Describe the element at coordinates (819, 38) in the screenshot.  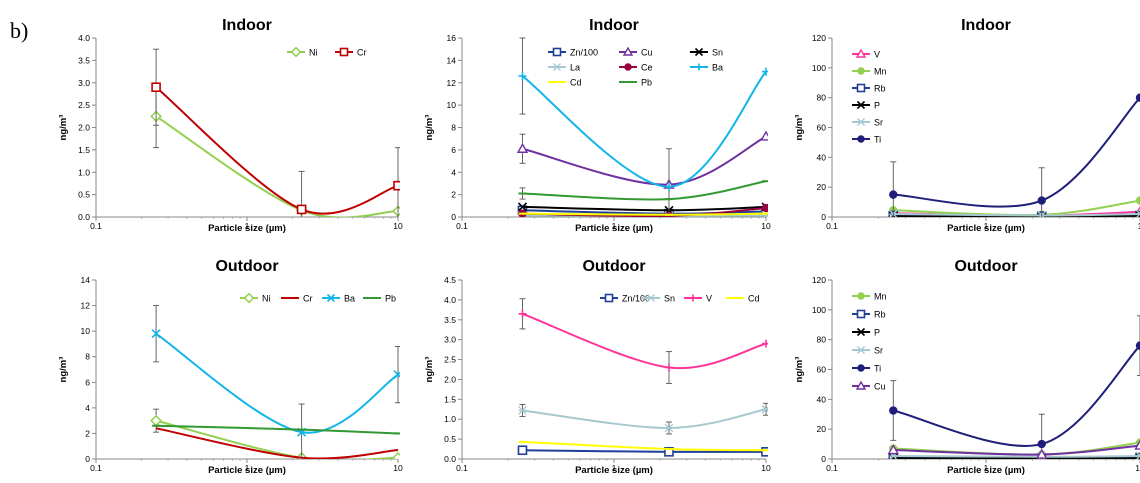
I see `y-tick-label: 120` at that location.